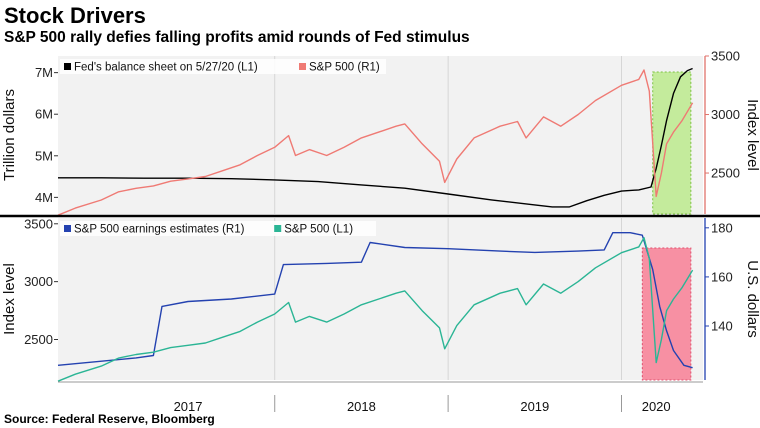  I want to click on right-tick-label: 2500, so click(725, 173).